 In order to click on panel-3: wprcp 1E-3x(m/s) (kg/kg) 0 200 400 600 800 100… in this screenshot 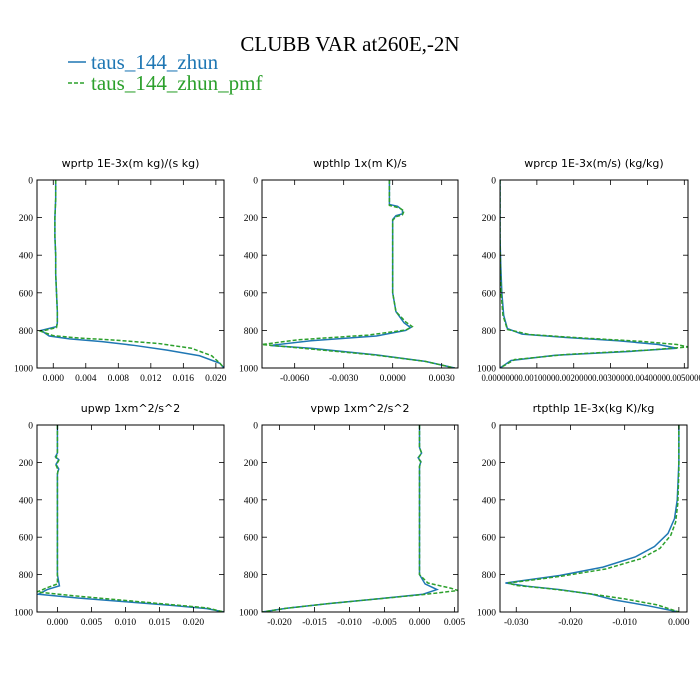, I will do `click(588, 270)`.